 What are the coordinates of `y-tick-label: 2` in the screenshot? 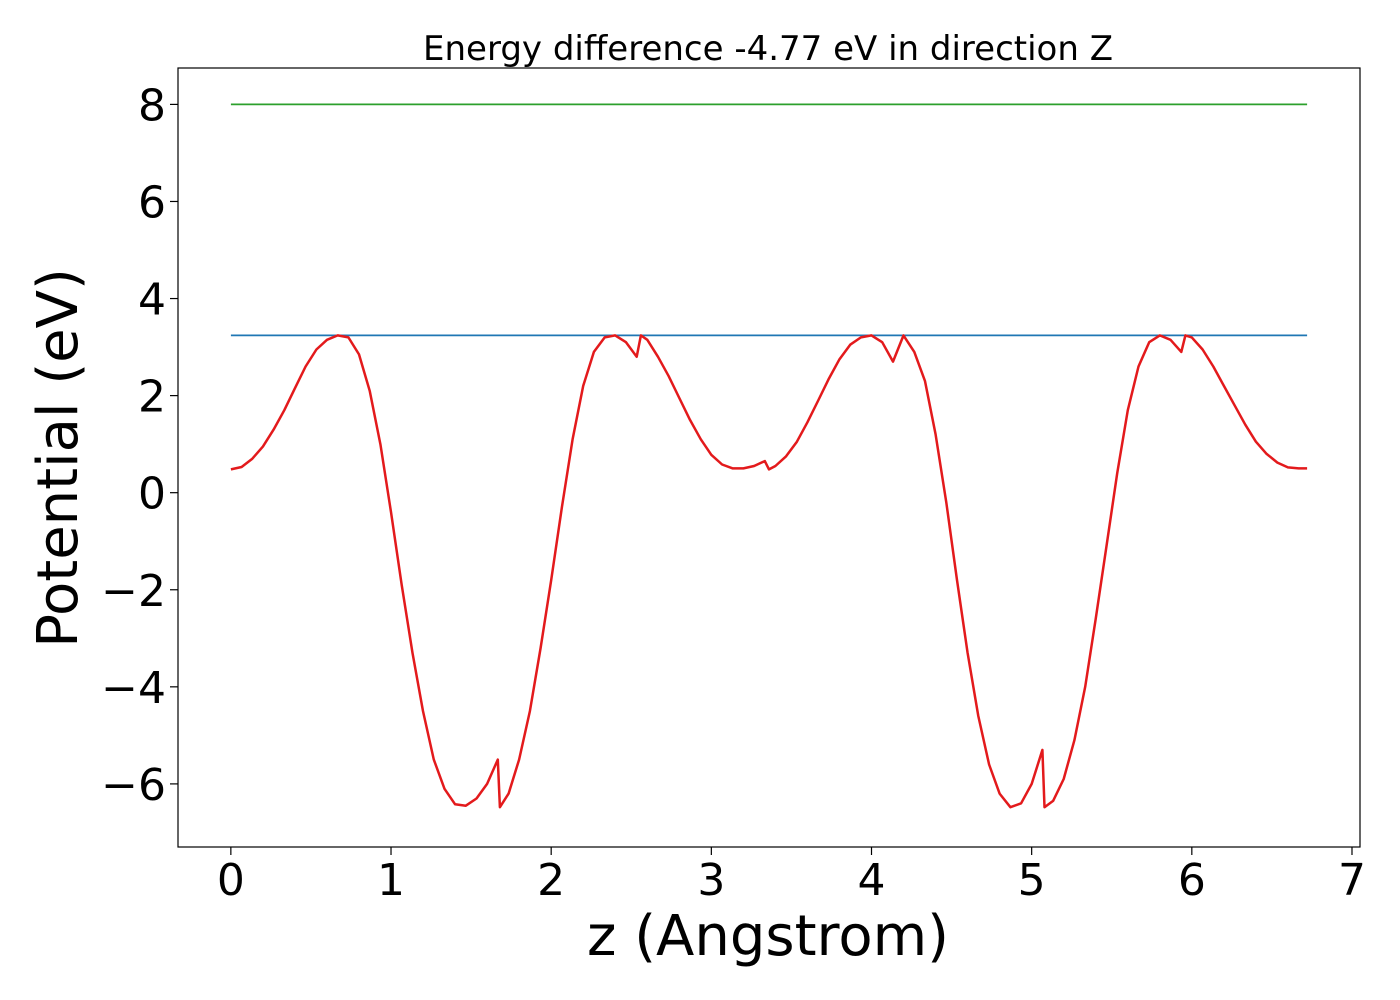 It's located at (152, 397).